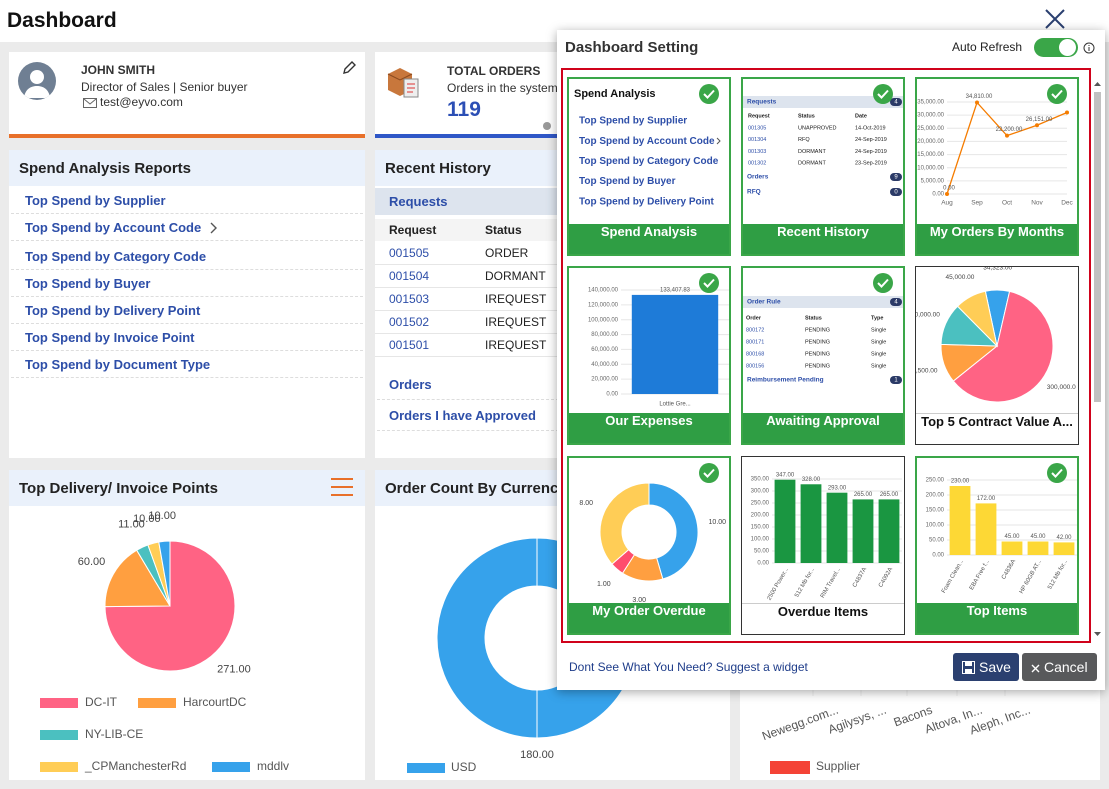 The image size is (1109, 789). I want to click on pie-slice, so click(164, 573).